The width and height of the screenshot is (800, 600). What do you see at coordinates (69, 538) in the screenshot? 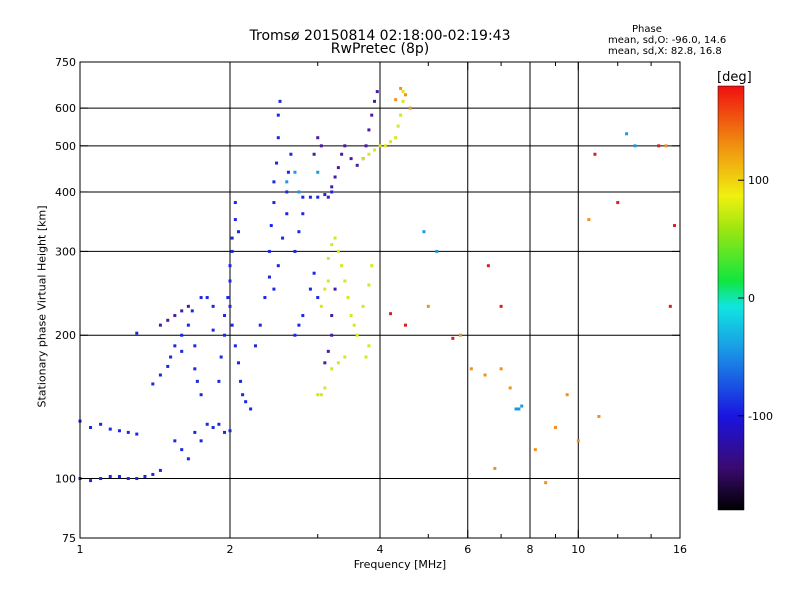
I see `y-tick-label: 75` at bounding box center [69, 538].